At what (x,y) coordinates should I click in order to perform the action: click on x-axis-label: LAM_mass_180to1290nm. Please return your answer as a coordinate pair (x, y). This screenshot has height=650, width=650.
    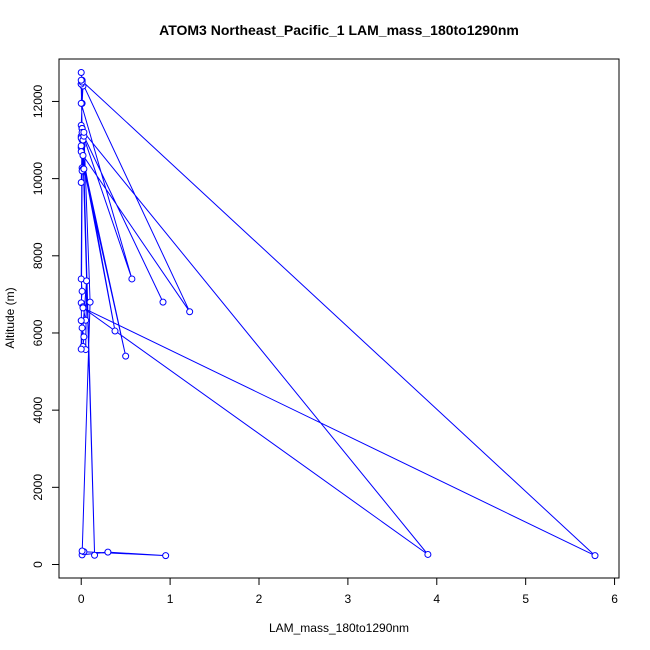
    Looking at the image, I should click on (339, 628).